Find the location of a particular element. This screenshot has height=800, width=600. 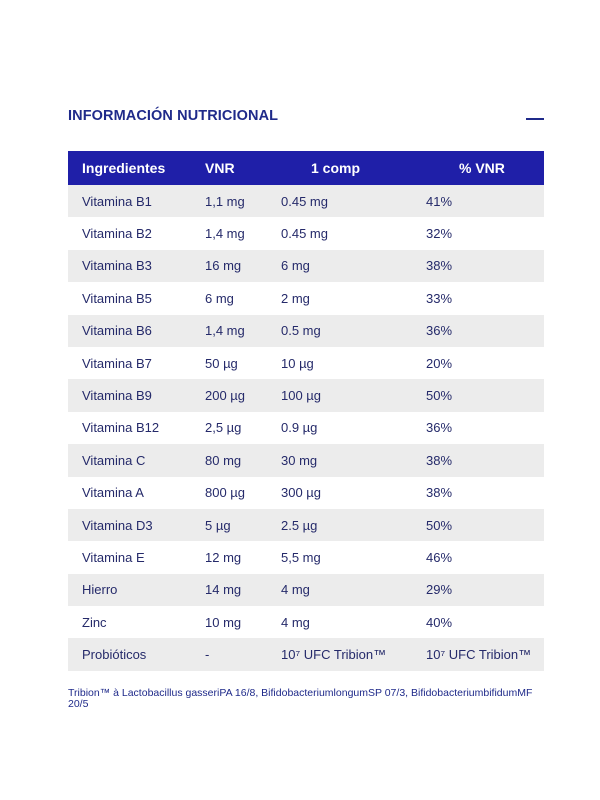

table-row: Vitamina E 12 mg 5,5 mg 46% is located at coordinates (306, 557).